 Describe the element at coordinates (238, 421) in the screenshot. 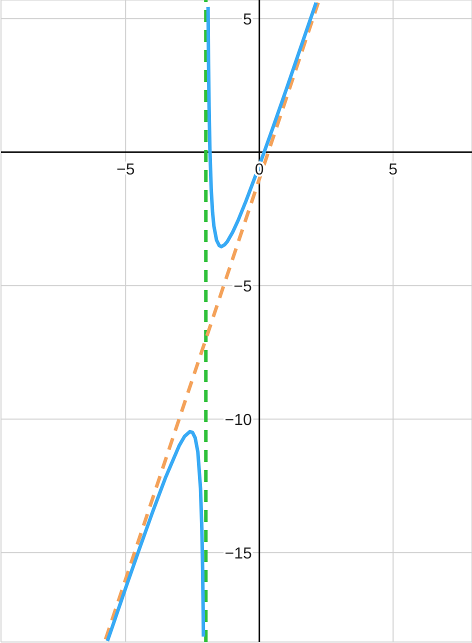

I see `y-tick-label: −10` at that location.